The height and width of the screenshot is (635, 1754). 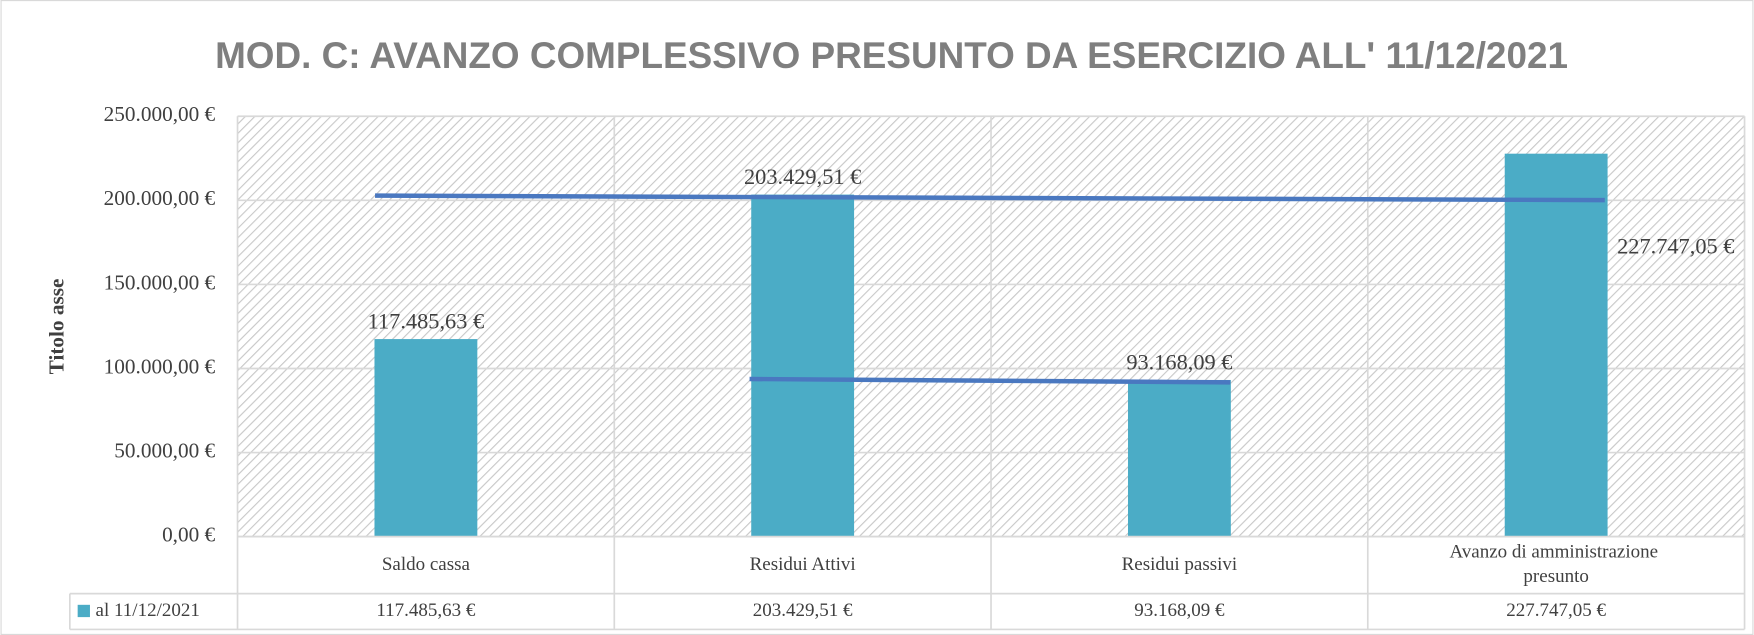 What do you see at coordinates (160, 282) in the screenshot?
I see `y-tick-label: 150.000,00 €` at bounding box center [160, 282].